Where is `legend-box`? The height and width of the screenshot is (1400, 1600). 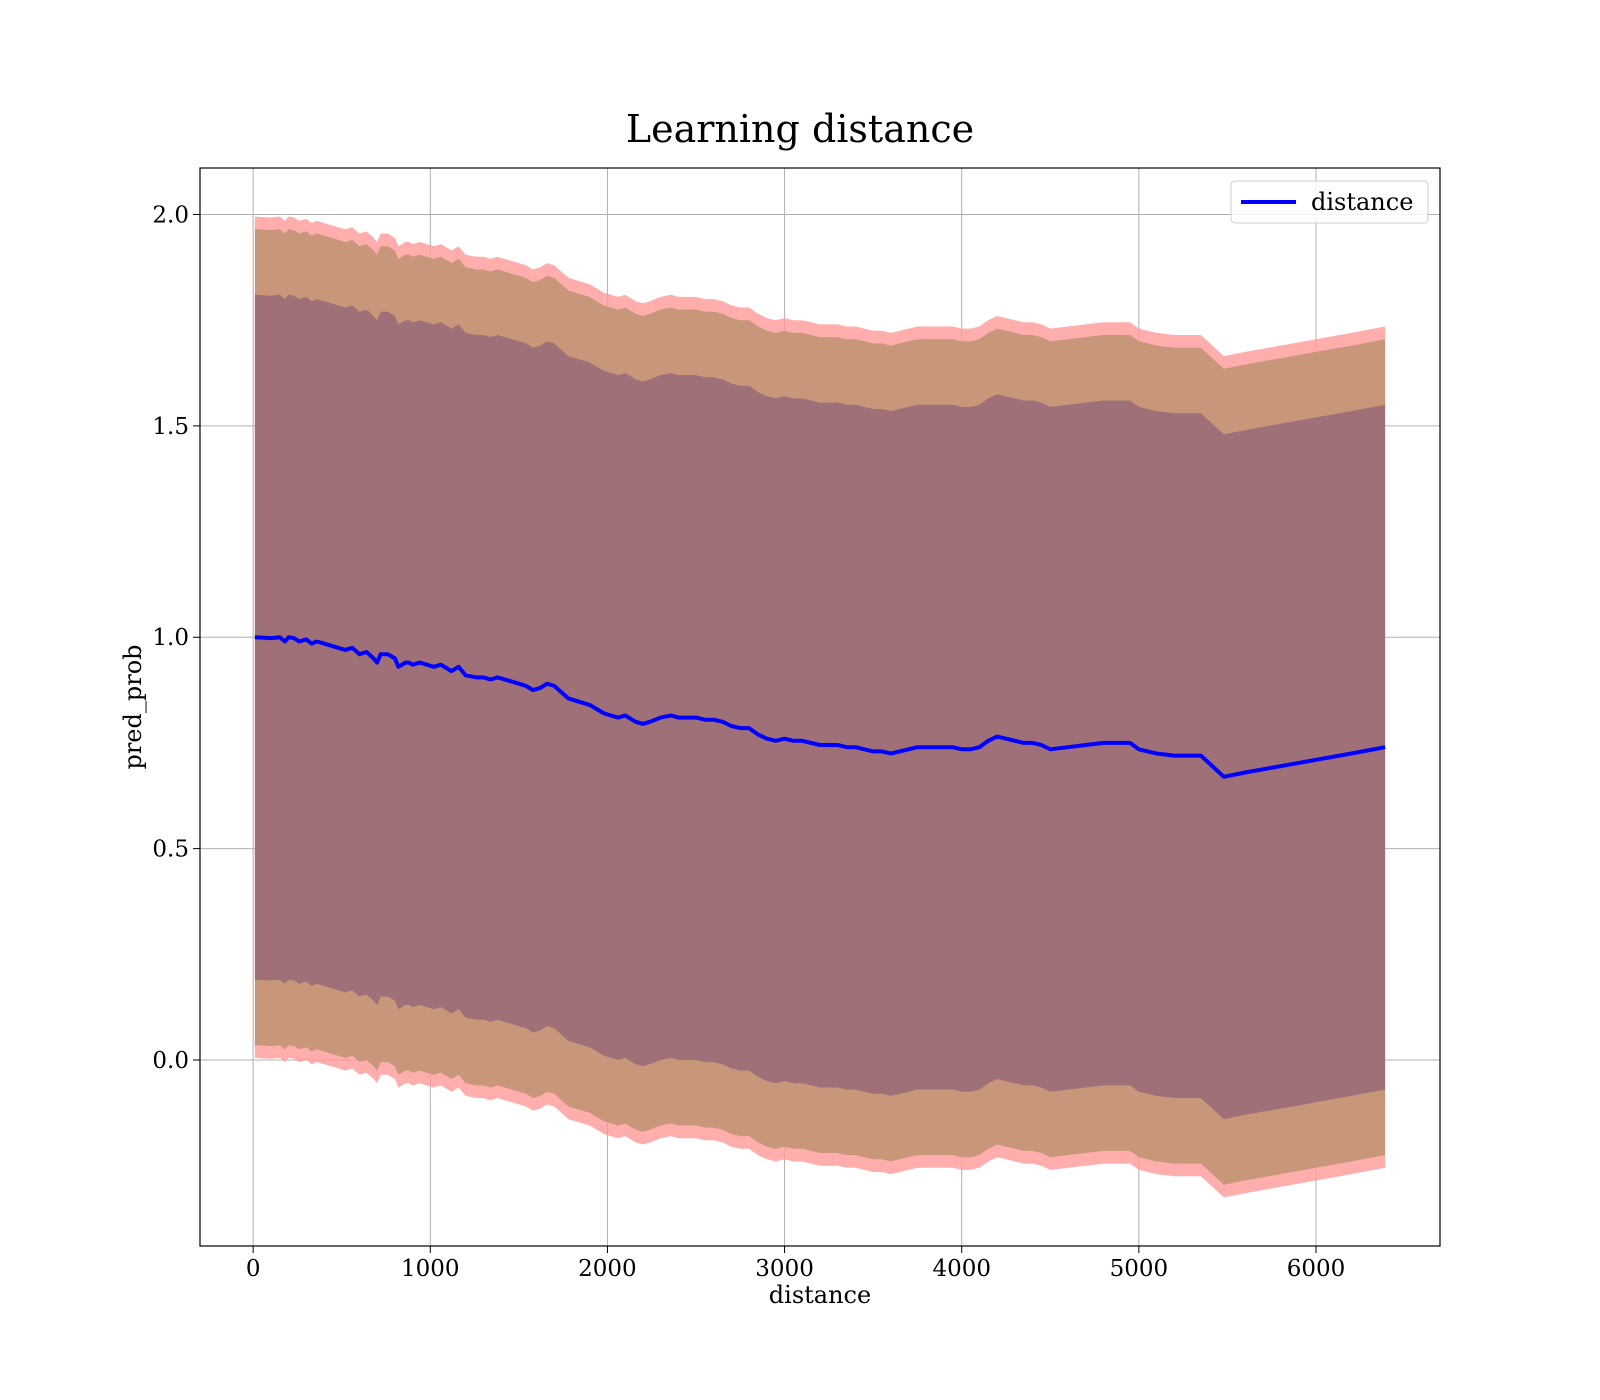 legend-box is located at coordinates (1329, 202).